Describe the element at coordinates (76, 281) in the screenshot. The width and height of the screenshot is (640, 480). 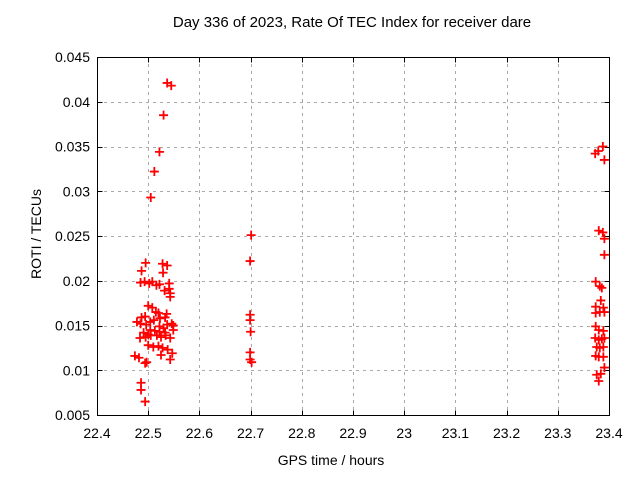
I see `y-tick-label: 0.02` at that location.